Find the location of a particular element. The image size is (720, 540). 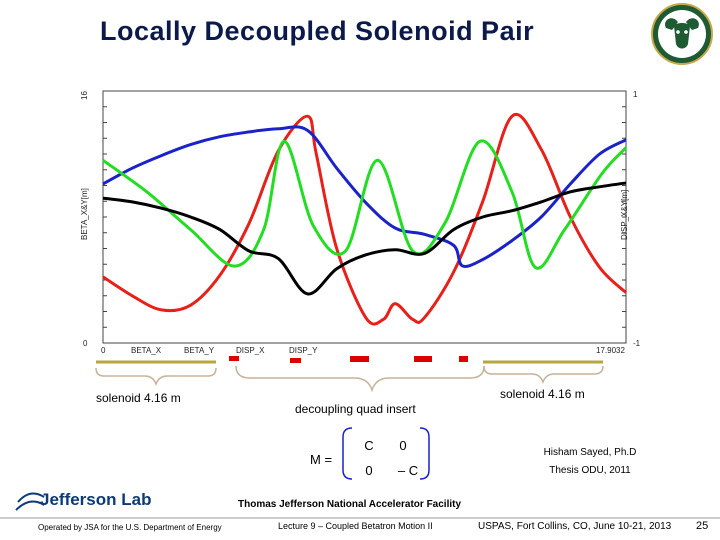

jlab-logo: Jefferson Lab is located at coordinates (95, 500).